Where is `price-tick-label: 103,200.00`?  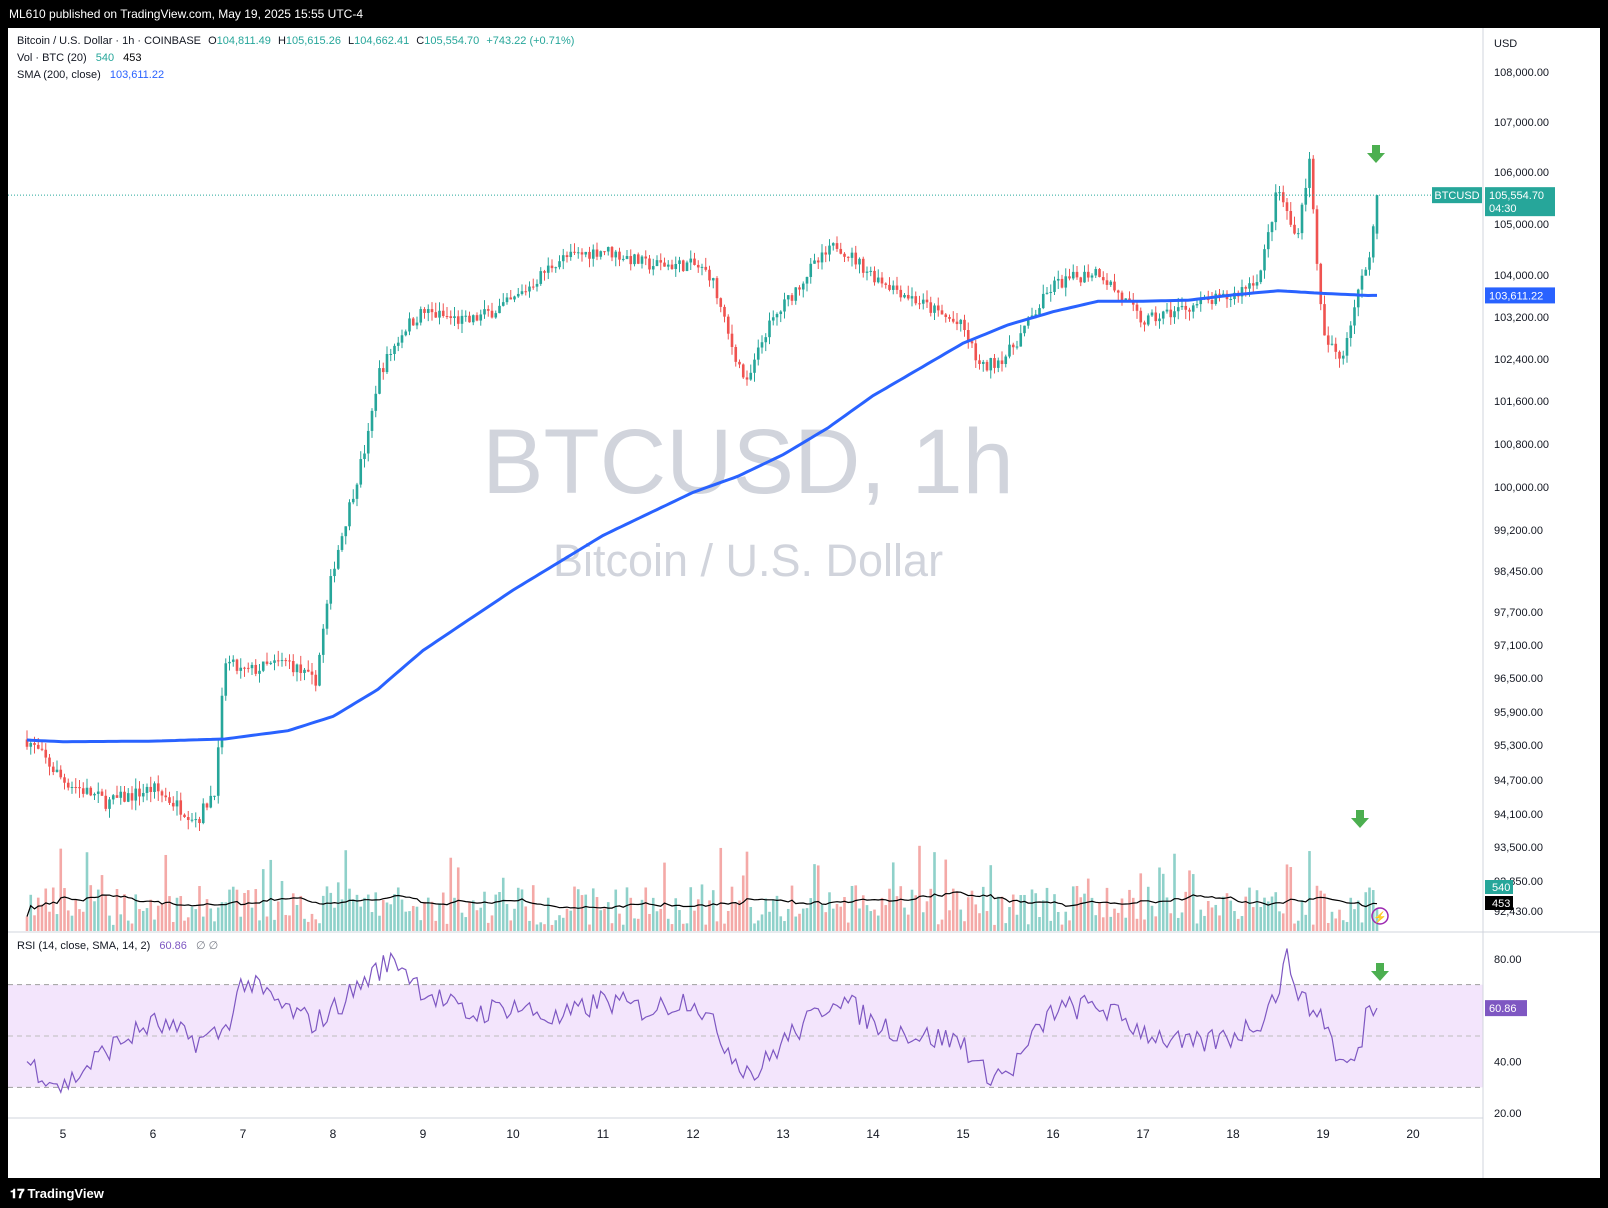 price-tick-label: 103,200.00 is located at coordinates (1521, 318).